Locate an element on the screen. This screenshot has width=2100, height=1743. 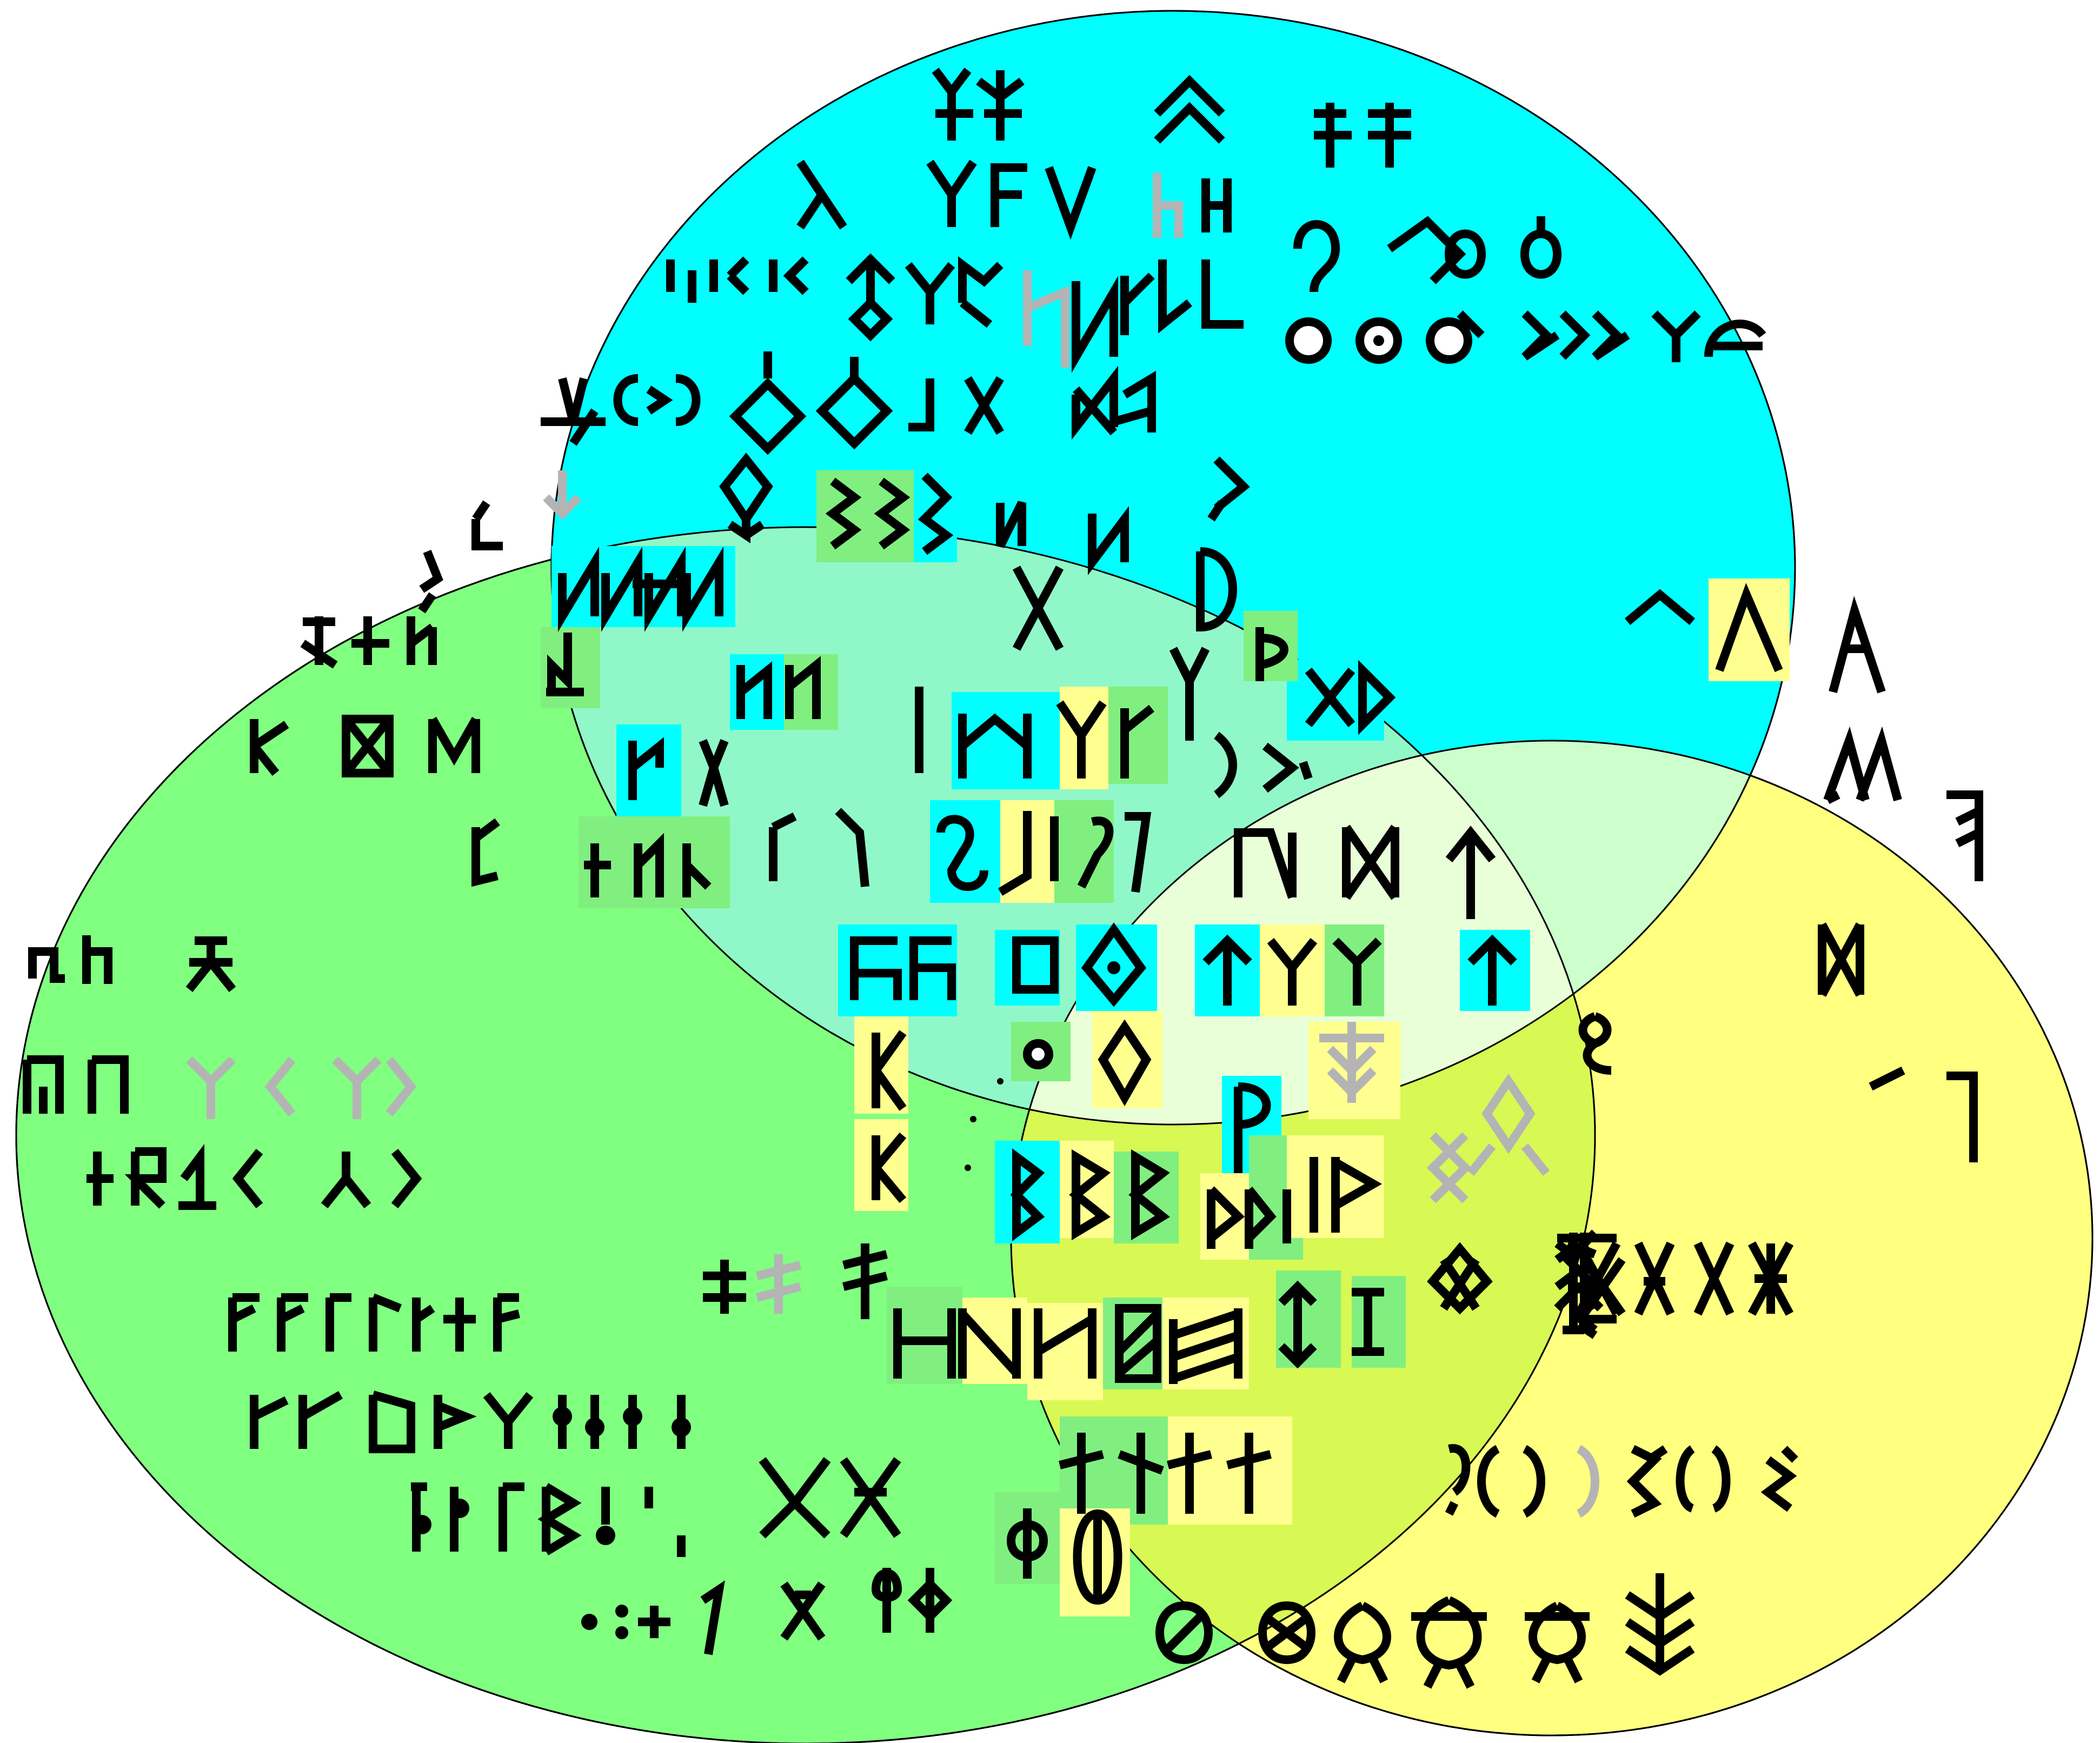
top-left-overlap-glyphs is located at coordinates (785, 675).